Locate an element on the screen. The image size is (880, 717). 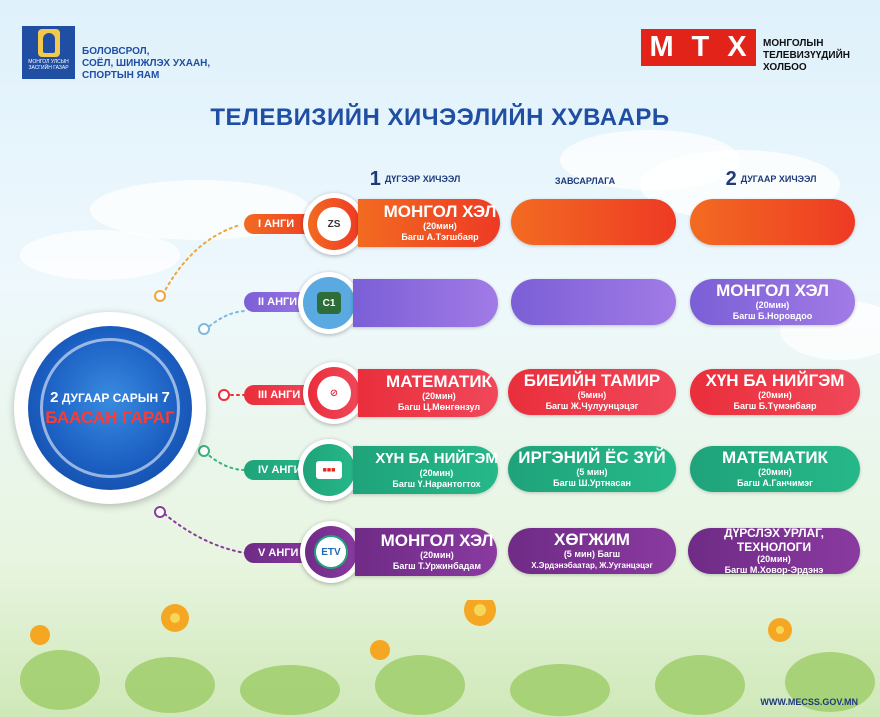
cloud-decoration is located at coordinates (100, 255).